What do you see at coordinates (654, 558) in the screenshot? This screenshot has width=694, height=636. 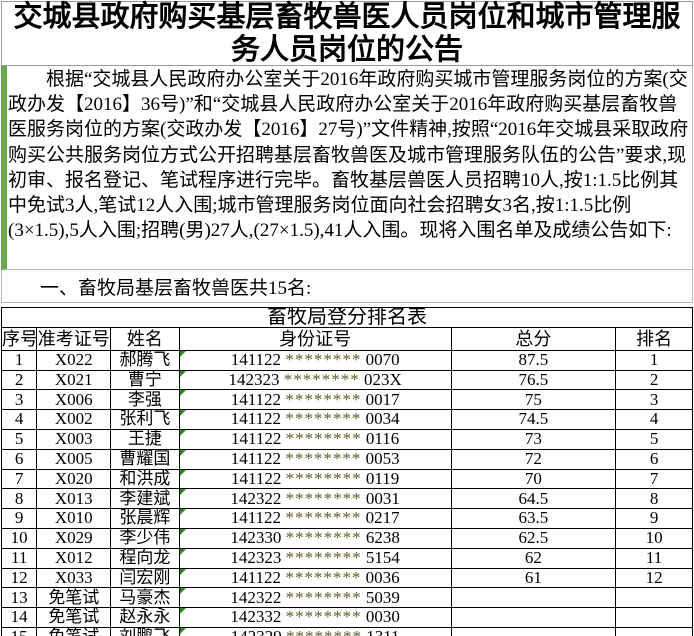 I see `cell-rank: 11` at bounding box center [654, 558].